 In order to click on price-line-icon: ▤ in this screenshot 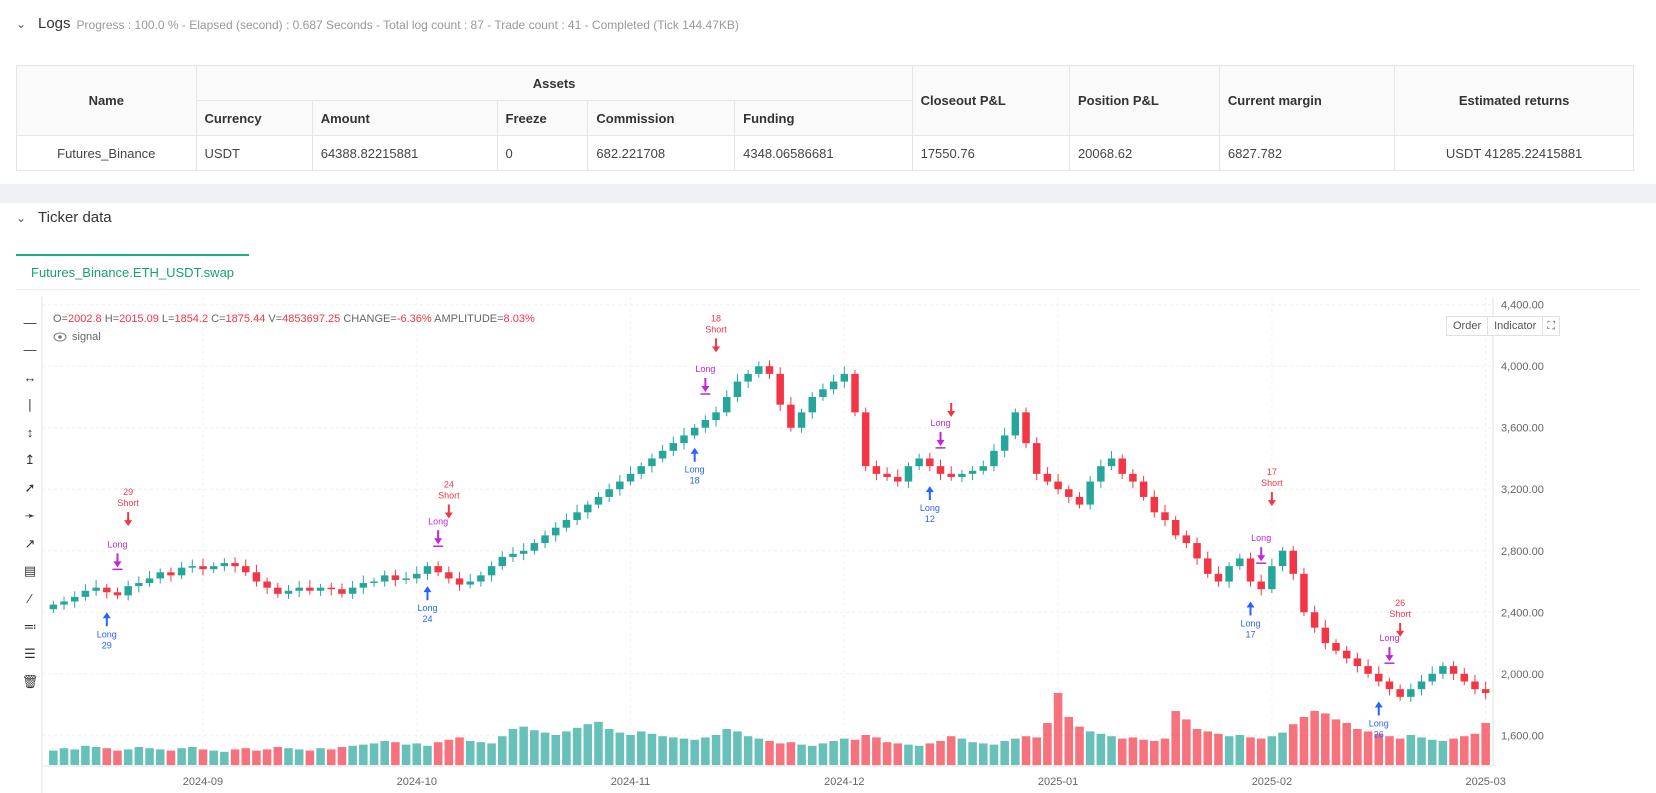, I will do `click(30, 571)`.